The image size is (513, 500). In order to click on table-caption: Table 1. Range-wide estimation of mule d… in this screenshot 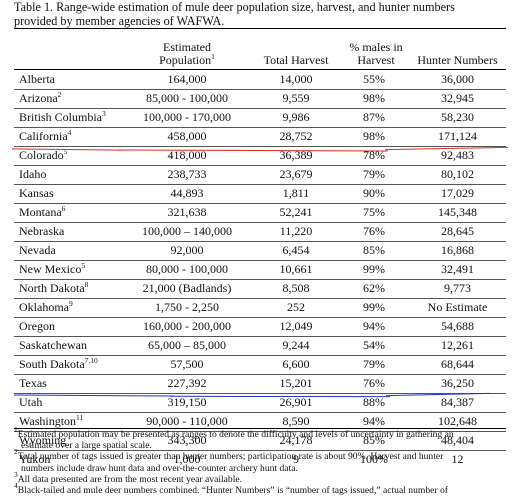, I will do `click(259, 14)`.